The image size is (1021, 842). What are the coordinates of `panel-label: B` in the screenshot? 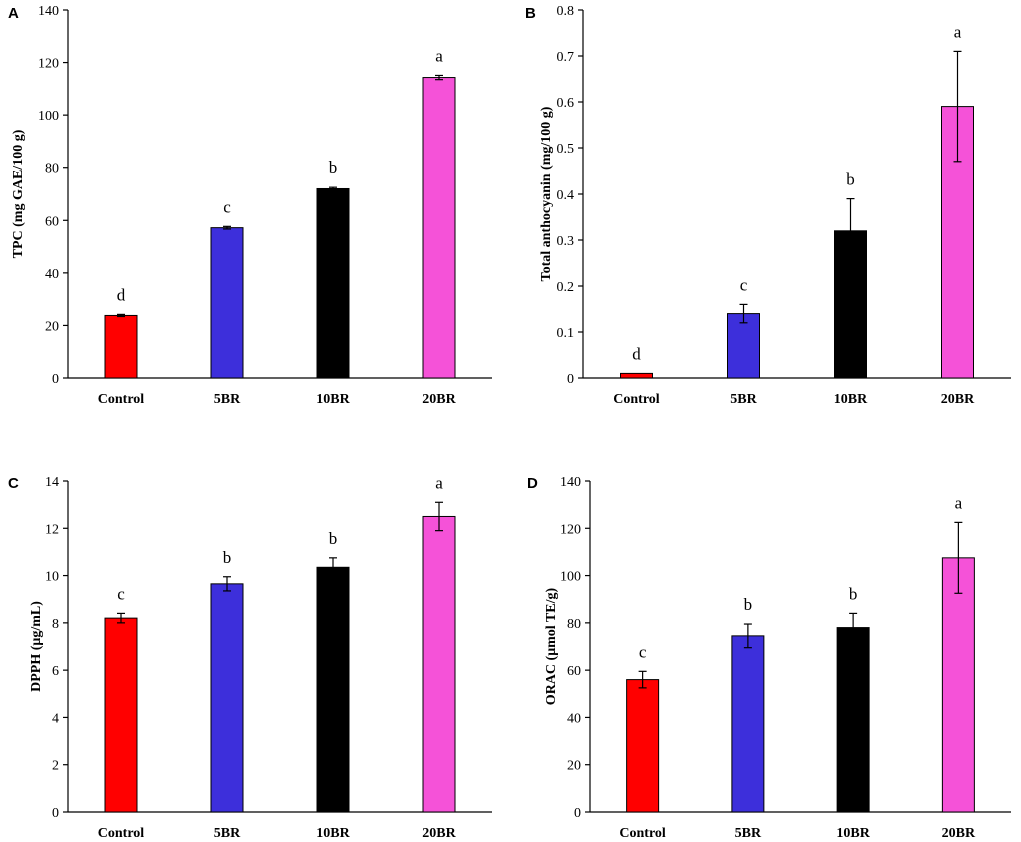 It's located at (530, 13).